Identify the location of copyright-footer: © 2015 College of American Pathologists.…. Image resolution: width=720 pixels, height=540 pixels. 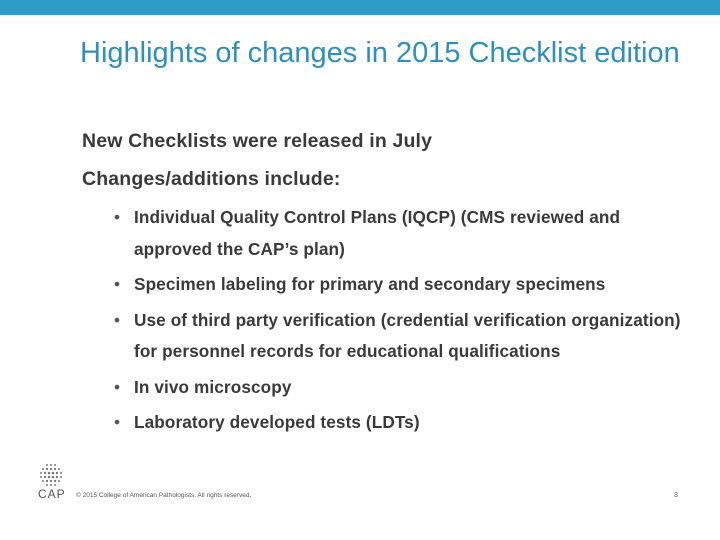
(164, 495).